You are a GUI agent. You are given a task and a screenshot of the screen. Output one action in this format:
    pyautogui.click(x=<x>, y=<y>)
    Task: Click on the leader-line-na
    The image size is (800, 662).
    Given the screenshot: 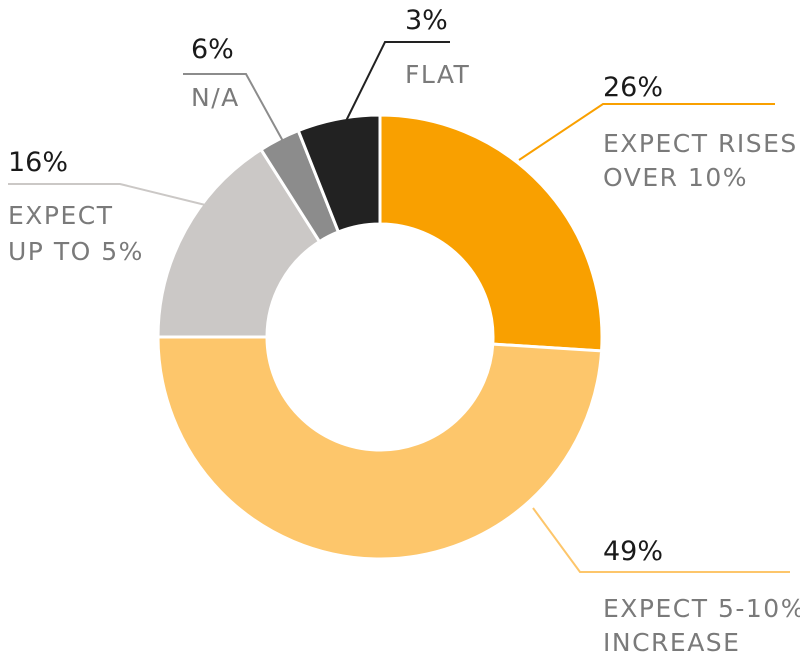 What is the action you would take?
    pyautogui.click(x=234, y=108)
    